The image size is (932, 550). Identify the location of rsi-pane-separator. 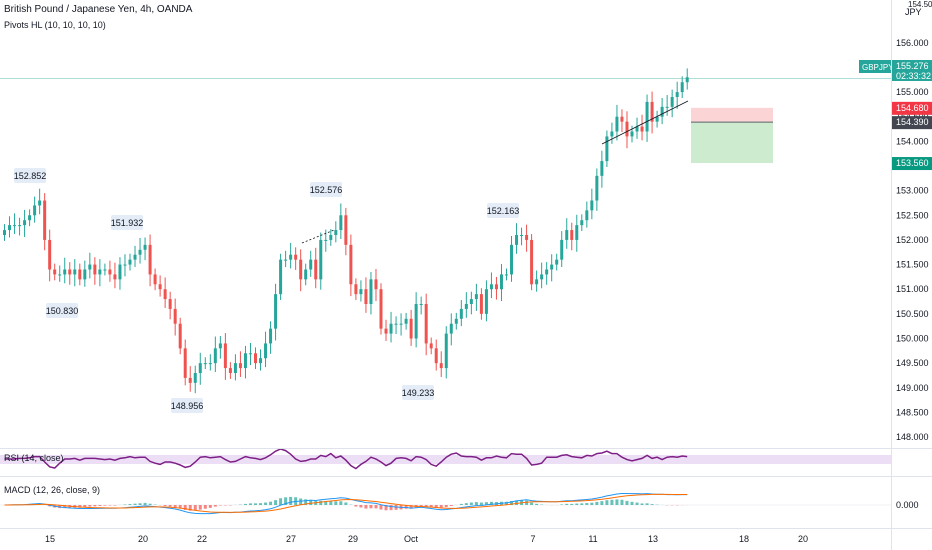
(466, 448).